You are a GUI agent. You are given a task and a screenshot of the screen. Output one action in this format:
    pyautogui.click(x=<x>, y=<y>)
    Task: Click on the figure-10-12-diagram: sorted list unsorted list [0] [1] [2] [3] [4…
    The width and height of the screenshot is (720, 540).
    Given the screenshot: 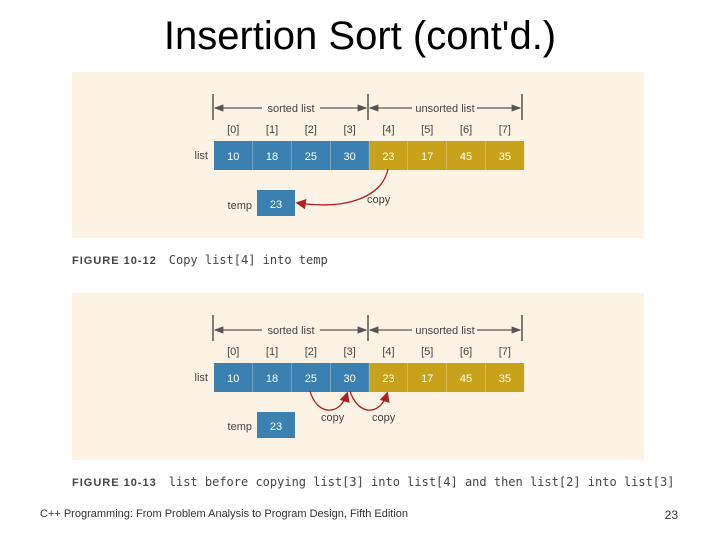 What is the action you would take?
    pyautogui.click(x=360, y=155)
    